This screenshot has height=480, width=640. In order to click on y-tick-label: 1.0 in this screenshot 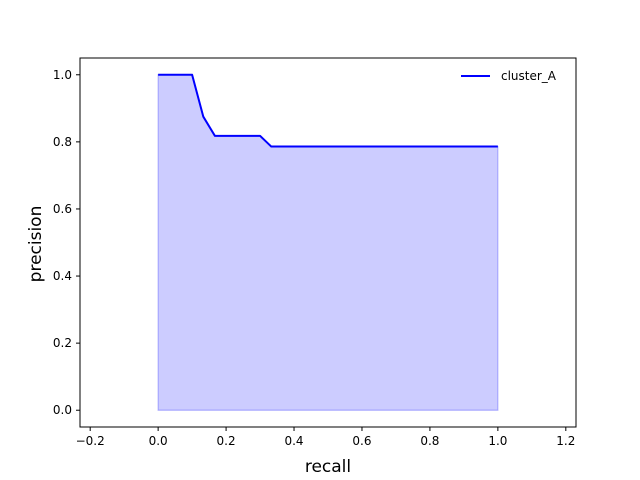, I will do `click(62, 75)`.